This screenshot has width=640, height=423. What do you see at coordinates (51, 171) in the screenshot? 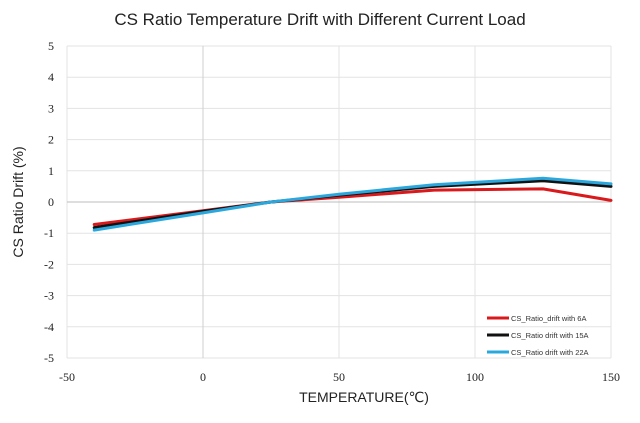
I see `y-tick-label: 1` at bounding box center [51, 171].